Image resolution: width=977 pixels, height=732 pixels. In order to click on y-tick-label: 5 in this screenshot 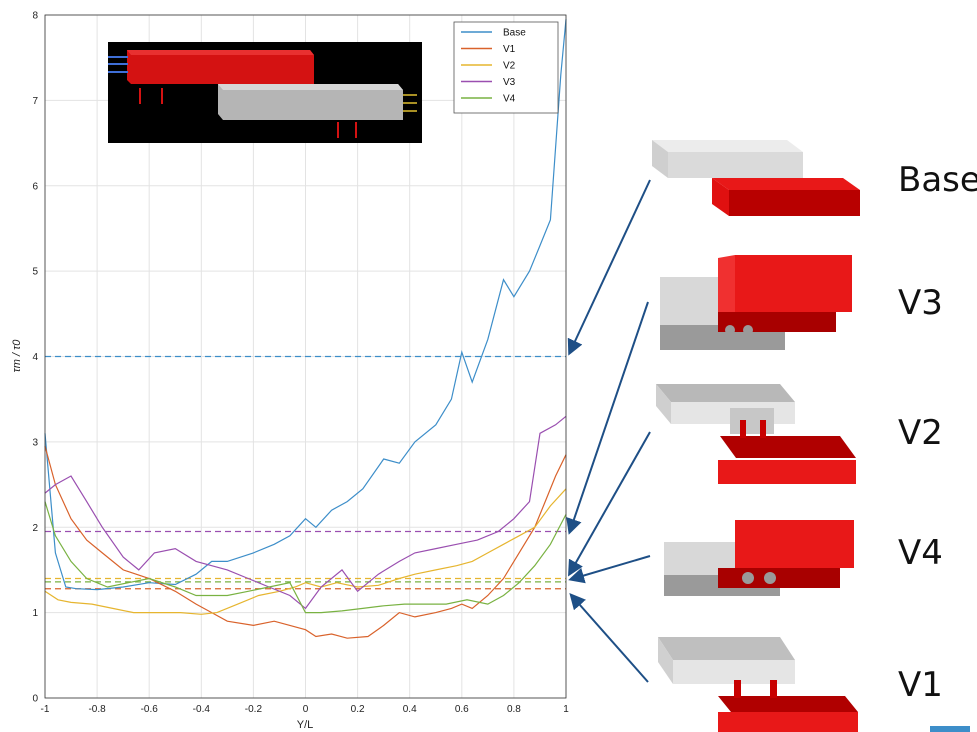, I will do `click(35, 272)`.